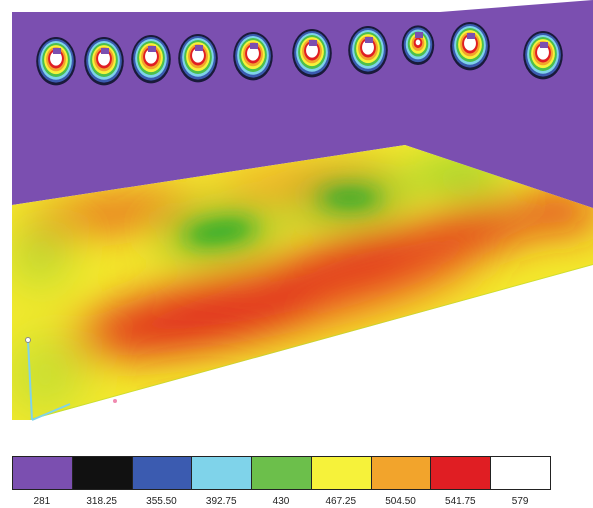 The height and width of the screenshot is (508, 593). What do you see at coordinates (161, 501) in the screenshot?
I see `legend-tick-label: 355.50` at bounding box center [161, 501].